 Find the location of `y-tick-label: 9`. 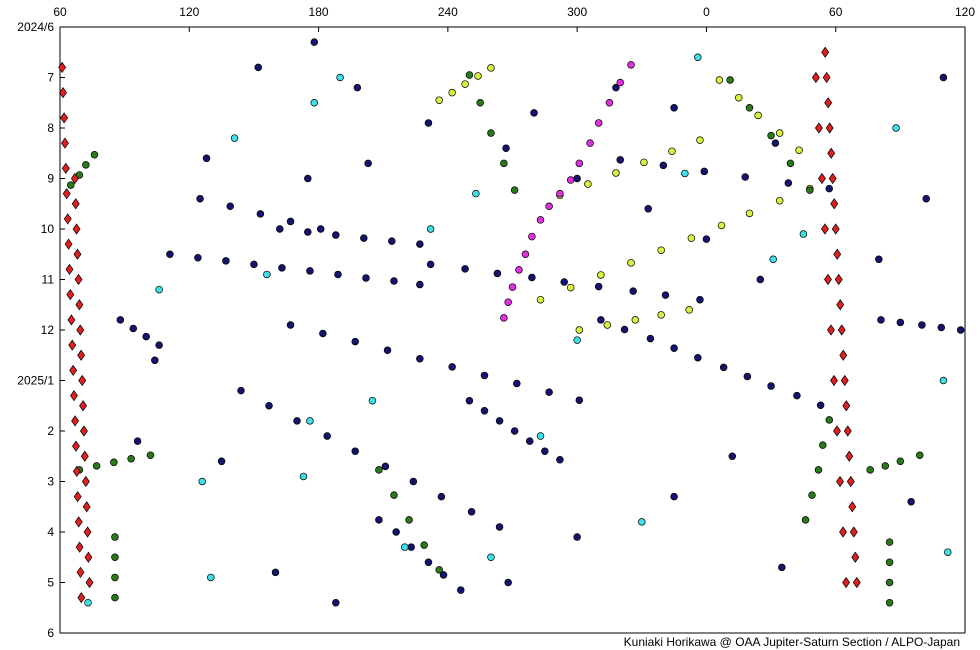

y-tick-label: 9 is located at coordinates (50, 179).